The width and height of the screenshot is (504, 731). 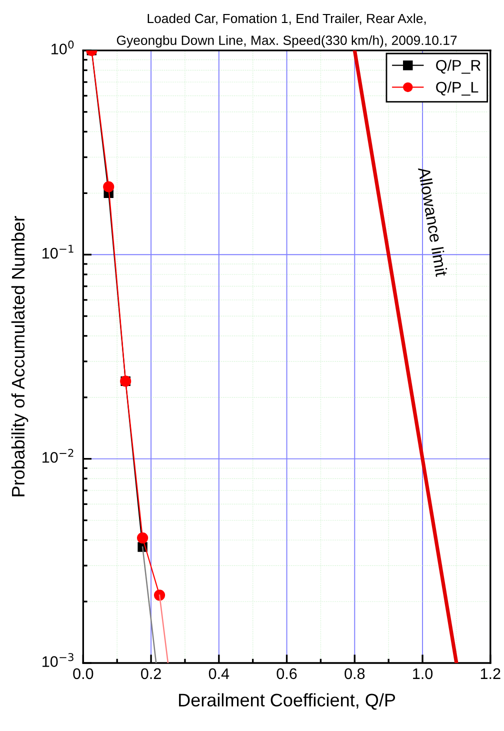 I want to click on y-tick-label: 10$^{−1}$, so click(x=58, y=251).